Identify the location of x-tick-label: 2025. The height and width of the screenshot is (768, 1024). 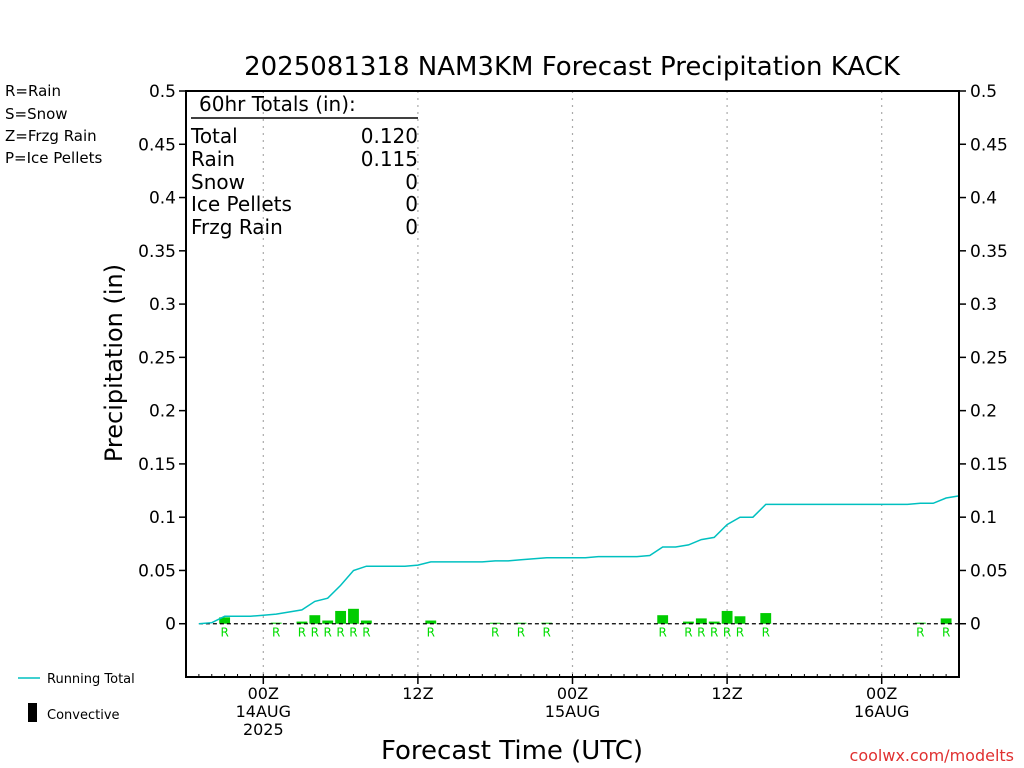
(263, 729).